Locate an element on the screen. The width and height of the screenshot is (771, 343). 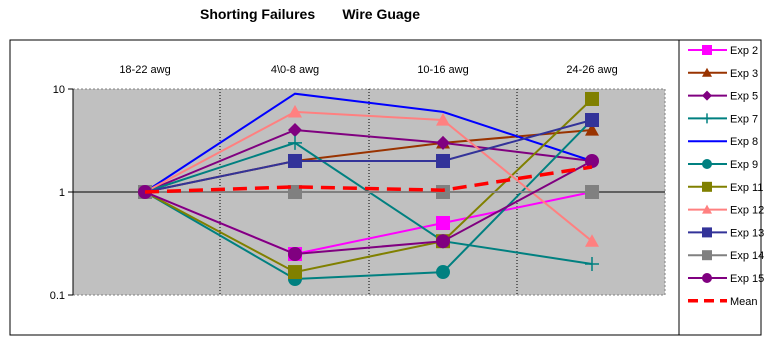
legend-item-exp-11: Exp 11 is located at coordinates (725, 187).